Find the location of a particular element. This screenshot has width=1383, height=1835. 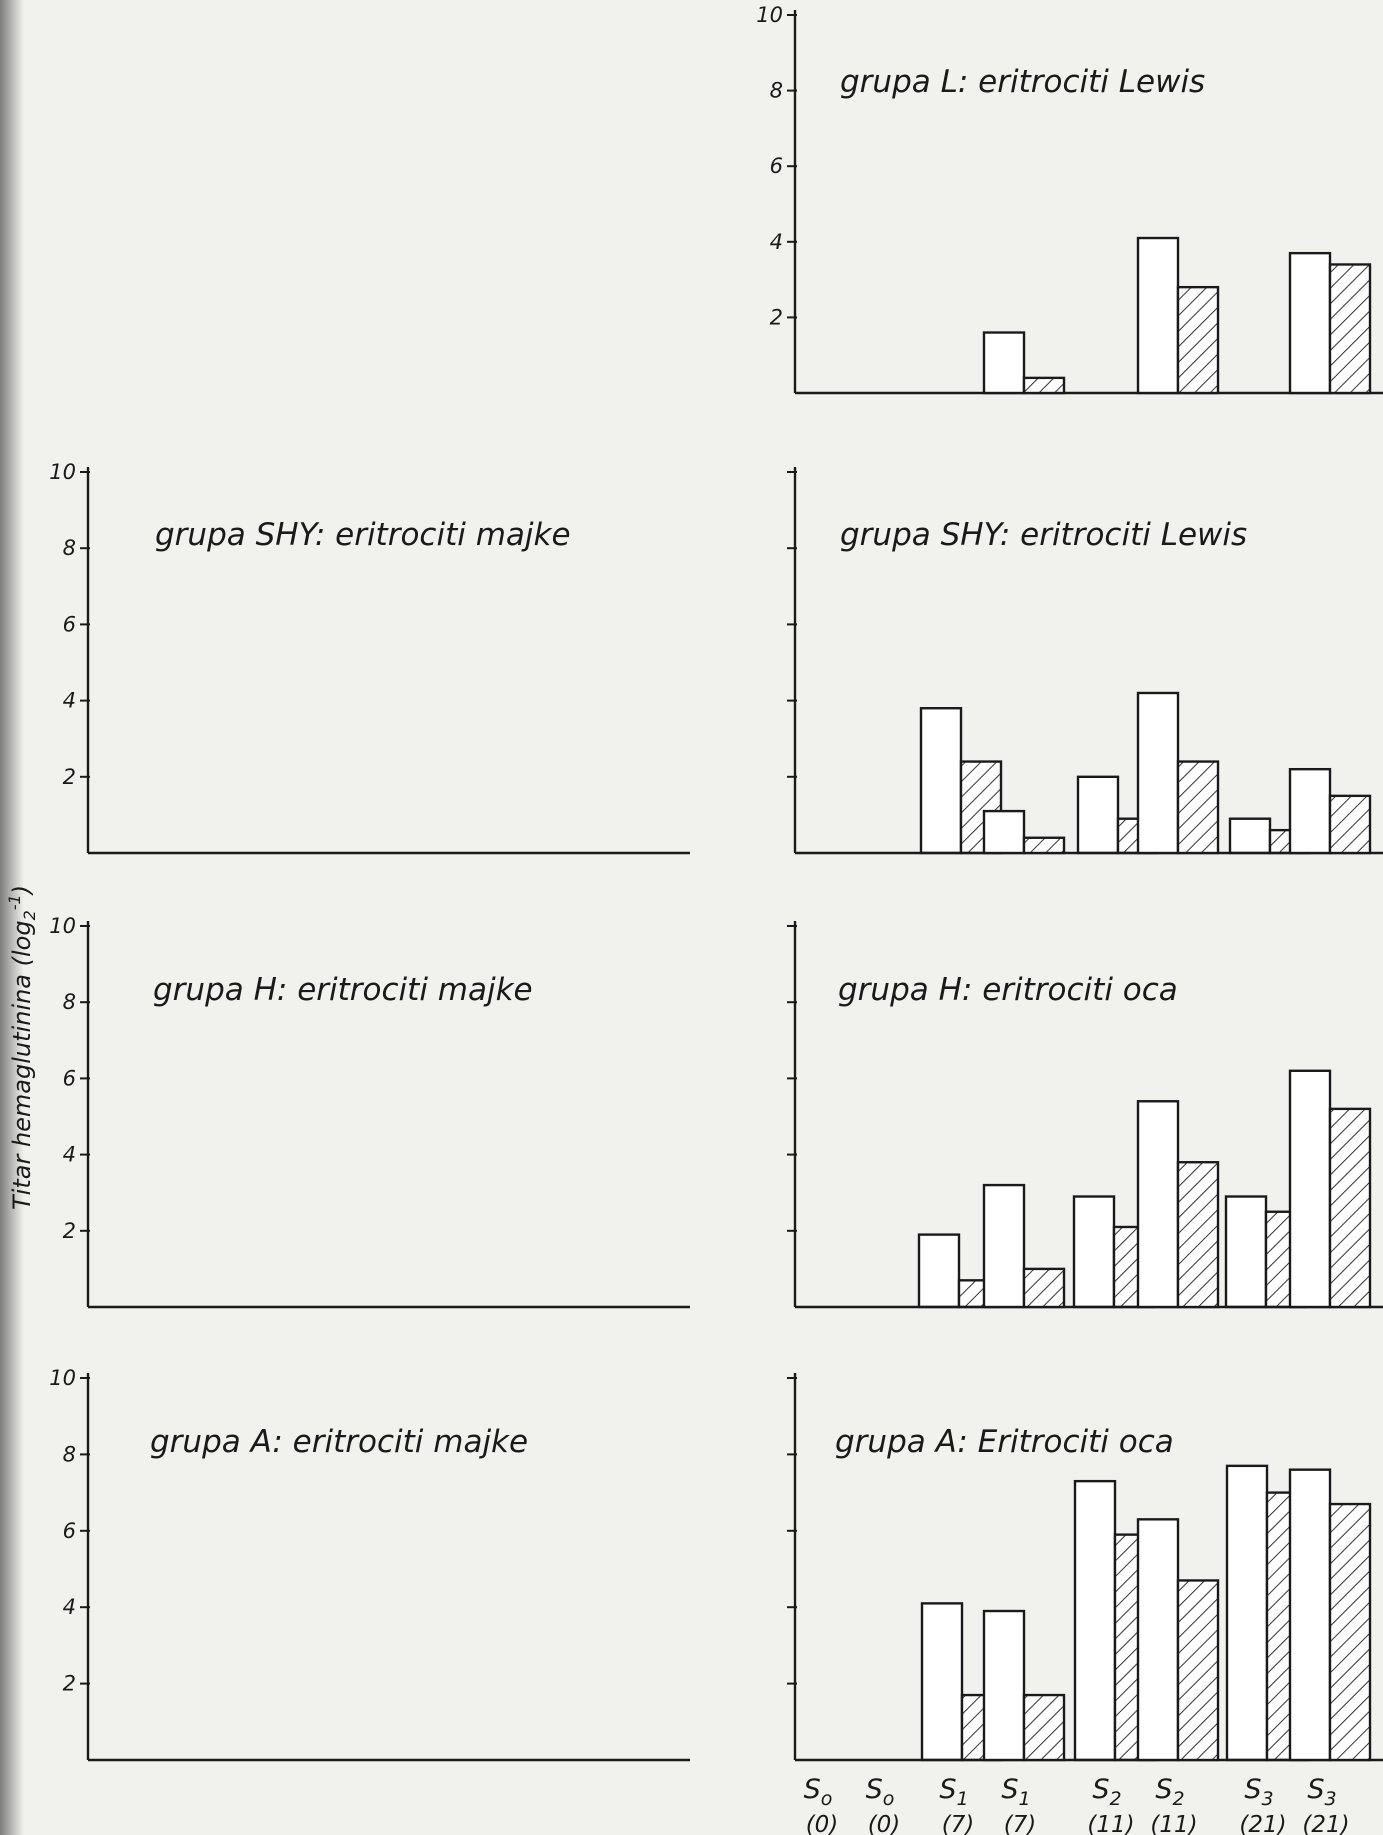

panel-title: grupa H: eritrociti oca is located at coordinates (1008, 990).